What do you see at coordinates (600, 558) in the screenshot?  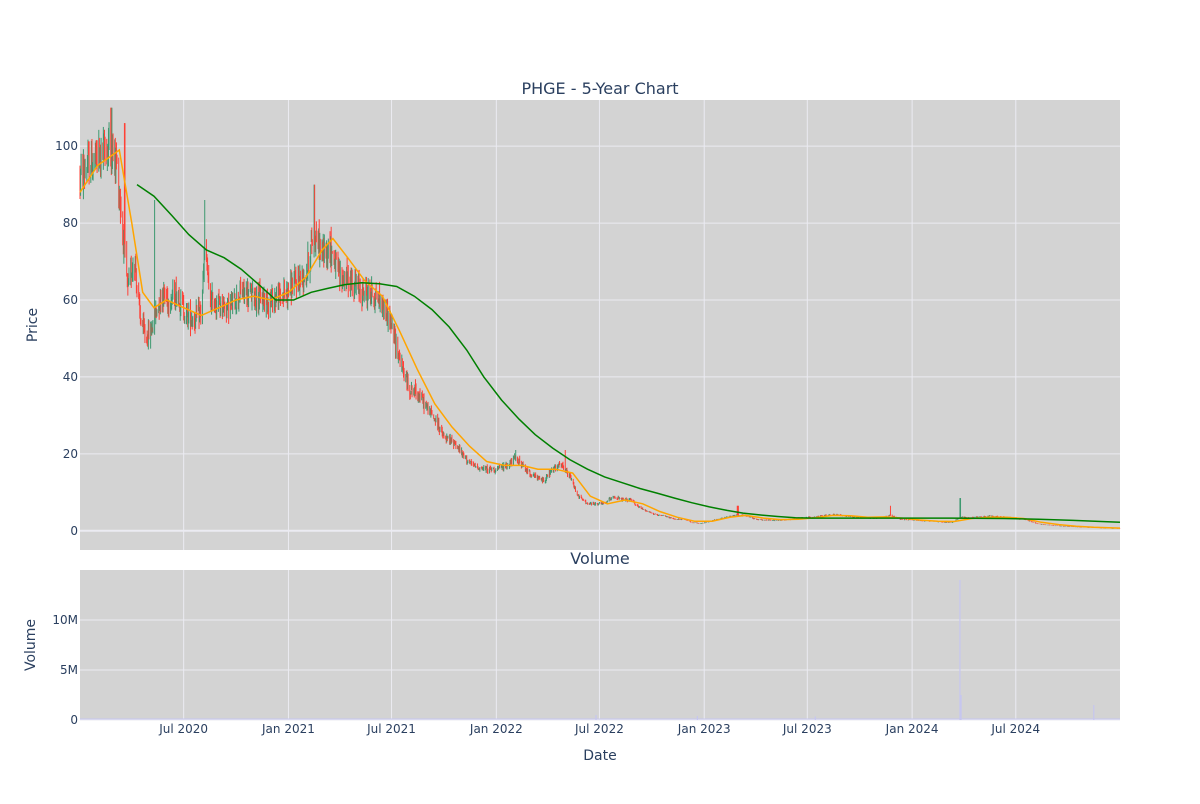 I see `volume-chart-title: Volume` at bounding box center [600, 558].